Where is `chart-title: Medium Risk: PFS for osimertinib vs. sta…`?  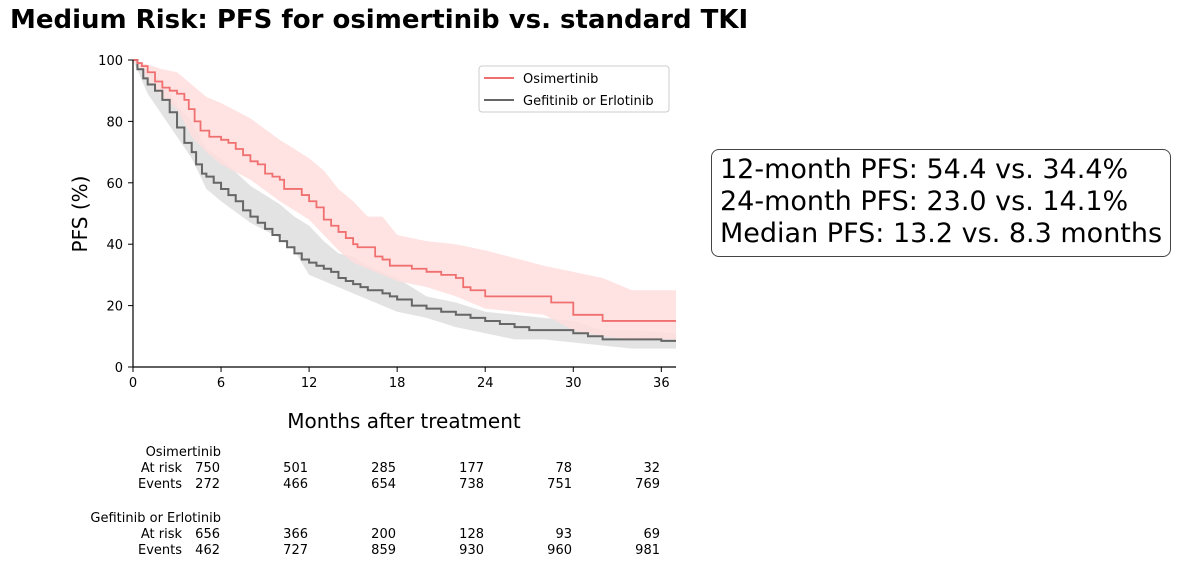 chart-title: Medium Risk: PFS for osimertinib vs. sta… is located at coordinates (379, 20).